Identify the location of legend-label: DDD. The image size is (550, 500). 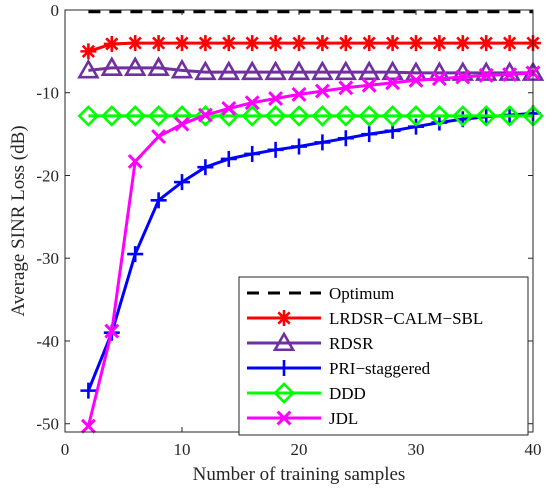
(347, 393).